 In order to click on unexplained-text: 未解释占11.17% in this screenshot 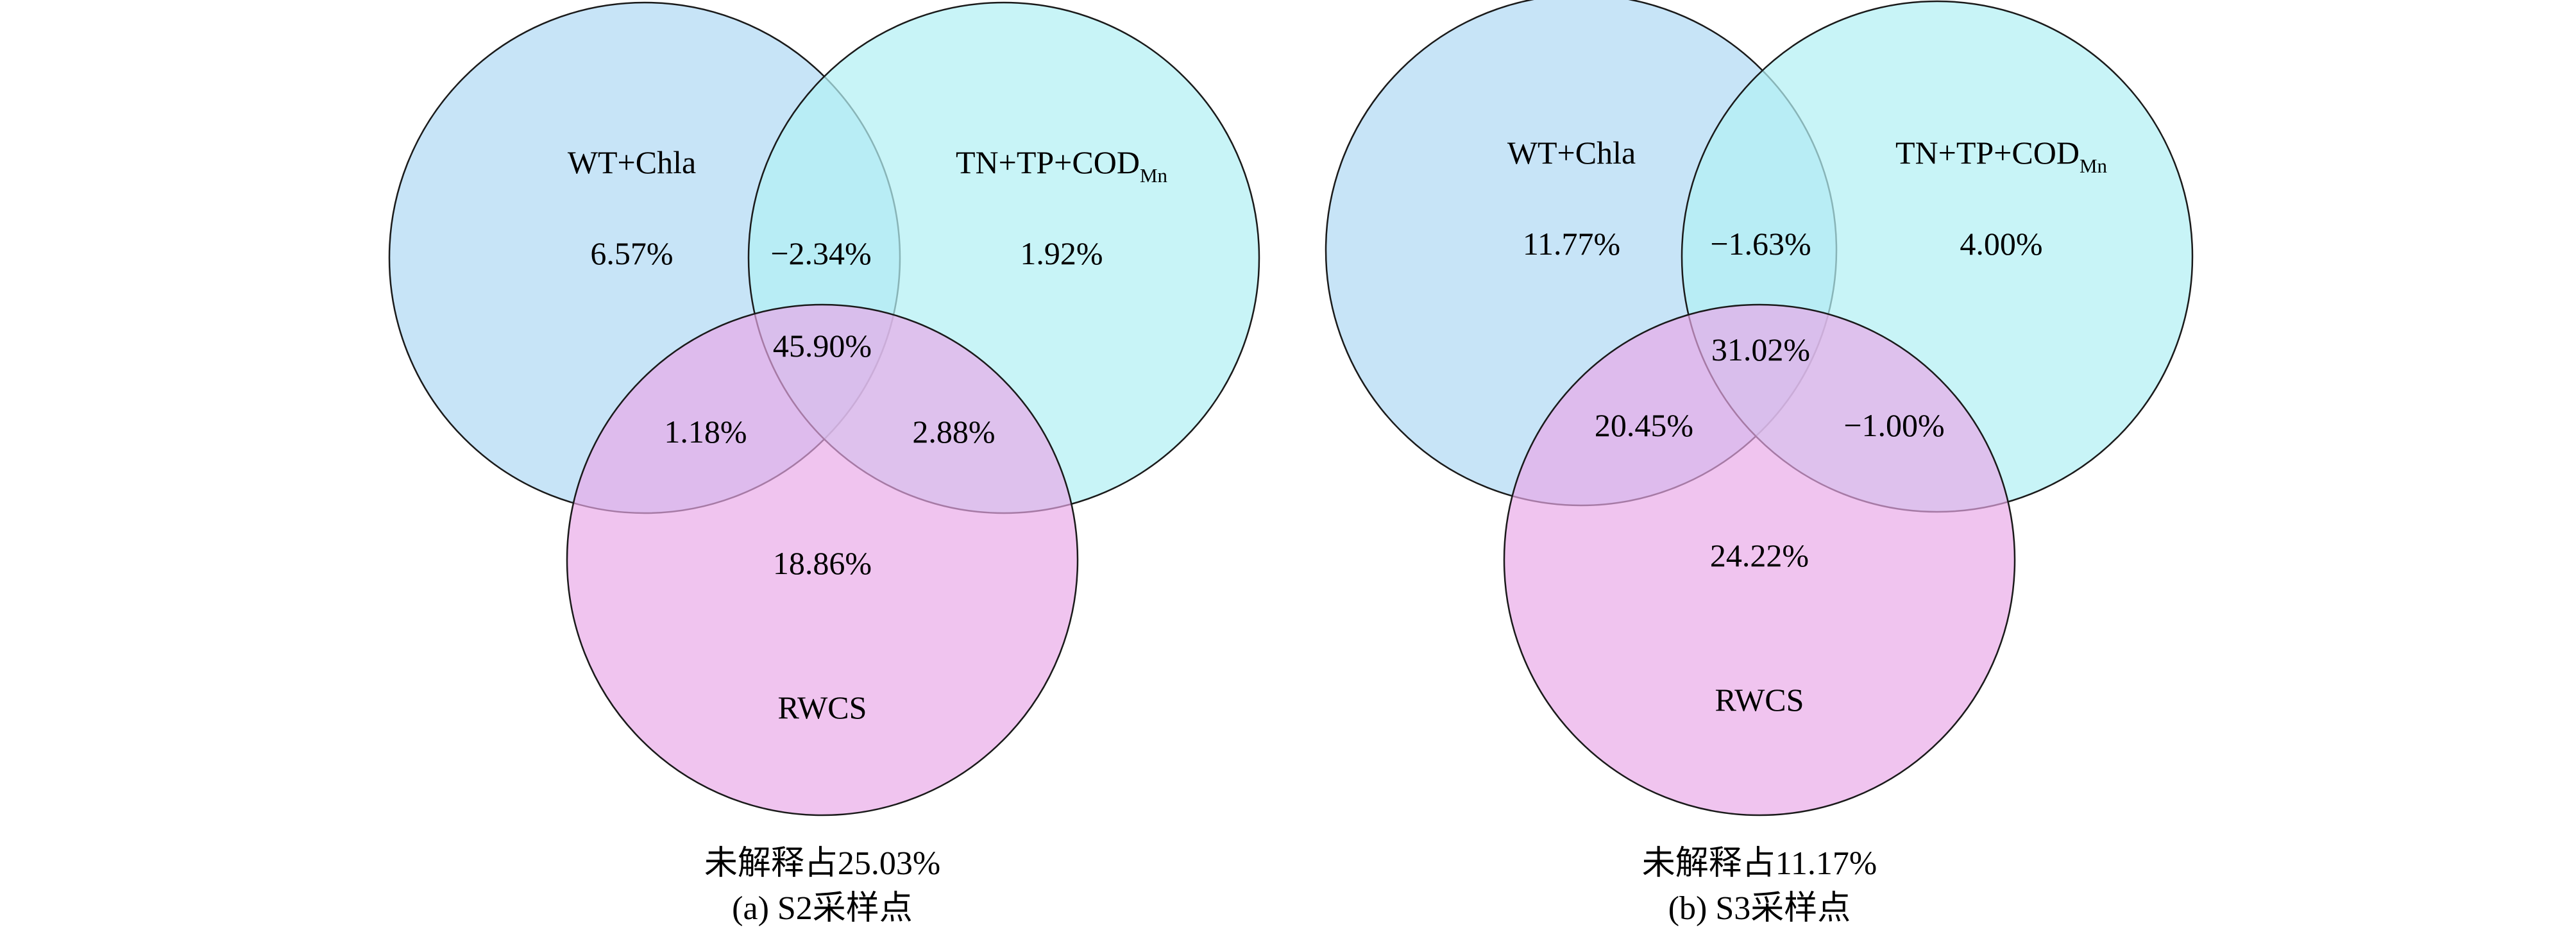, I will do `click(1759, 863)`.